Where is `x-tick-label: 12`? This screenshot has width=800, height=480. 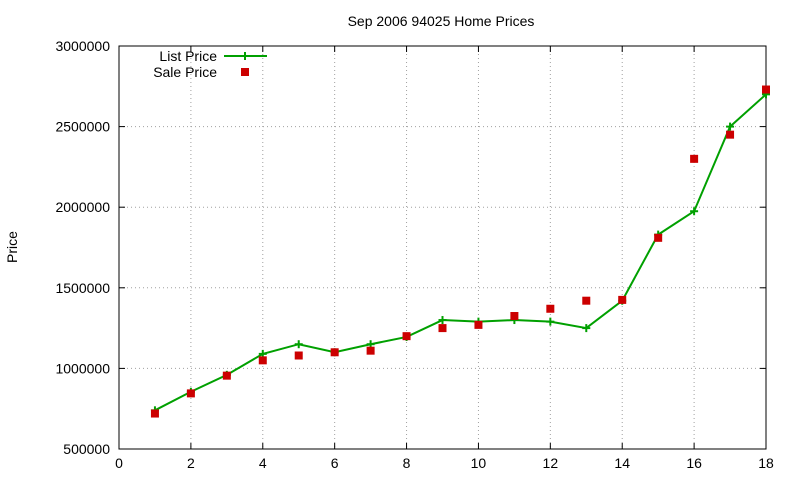
x-tick-label: 12 is located at coordinates (551, 463).